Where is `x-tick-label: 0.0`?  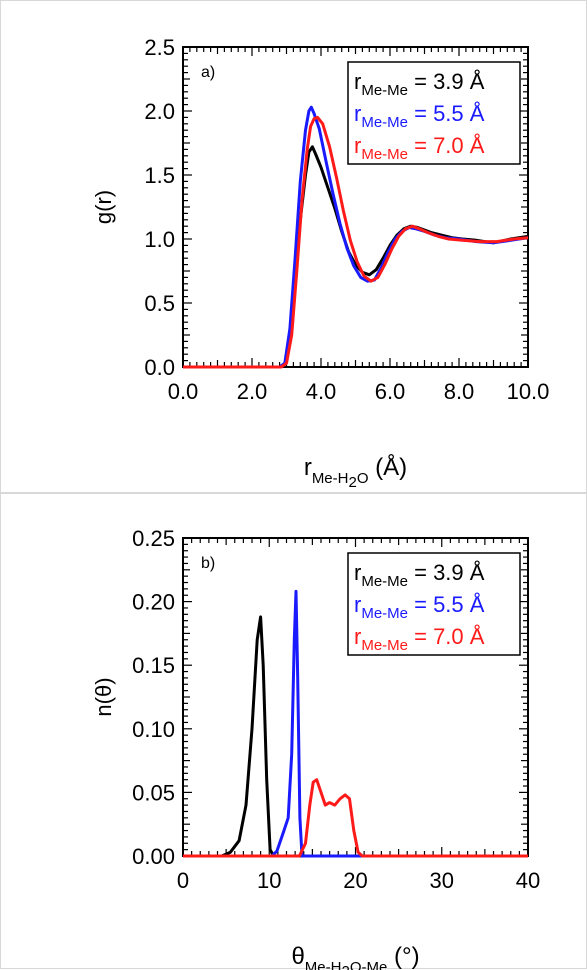 x-tick-label: 0.0 is located at coordinates (183, 391).